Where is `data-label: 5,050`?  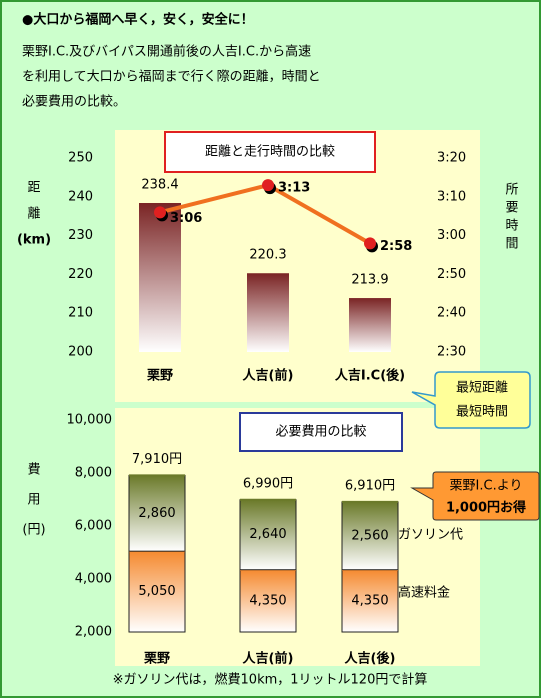 data-label: 5,050 is located at coordinates (156, 591).